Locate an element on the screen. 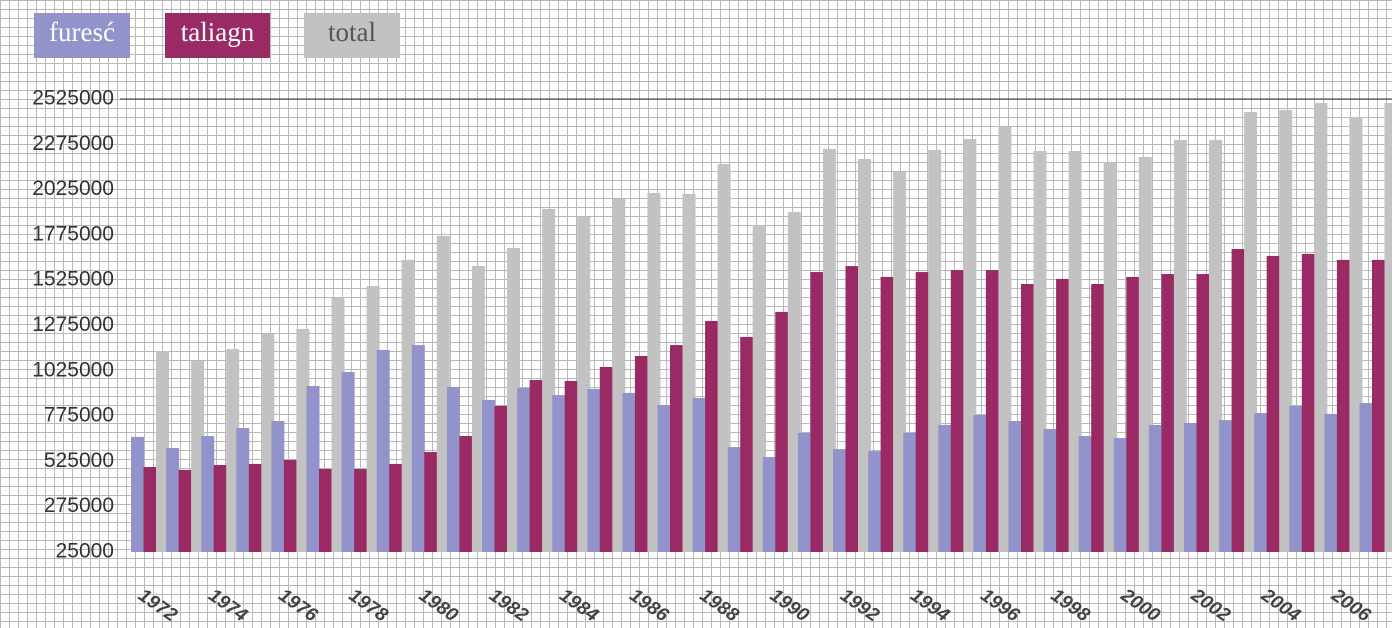 This screenshot has height=628, width=1392. x-tick-label: 1998 is located at coordinates (1070, 606).